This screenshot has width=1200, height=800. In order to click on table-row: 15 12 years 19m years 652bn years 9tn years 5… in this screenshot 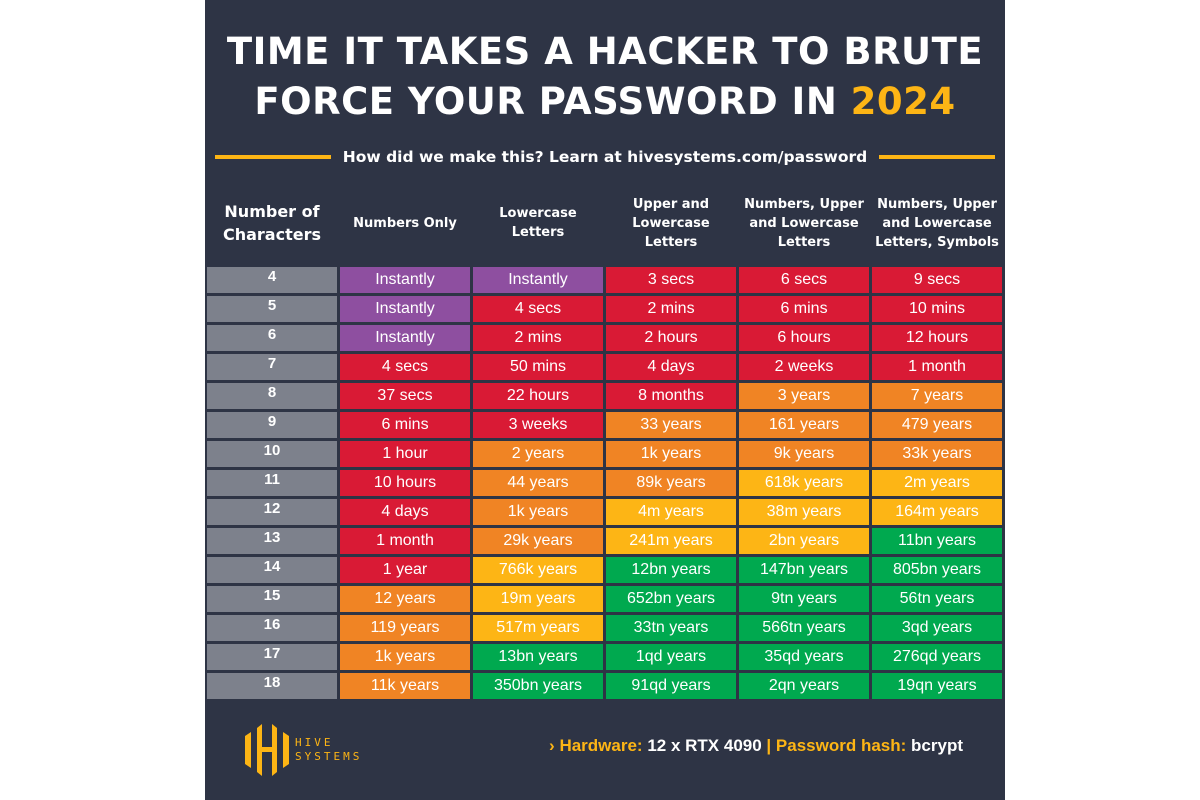, I will do `click(606, 599)`.